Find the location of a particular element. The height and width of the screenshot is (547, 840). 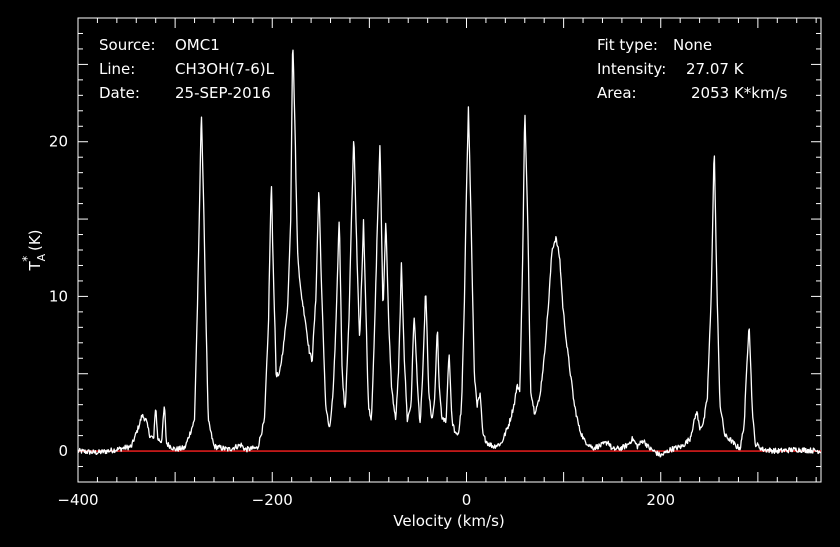

source-value: OMC1 is located at coordinates (197, 45).